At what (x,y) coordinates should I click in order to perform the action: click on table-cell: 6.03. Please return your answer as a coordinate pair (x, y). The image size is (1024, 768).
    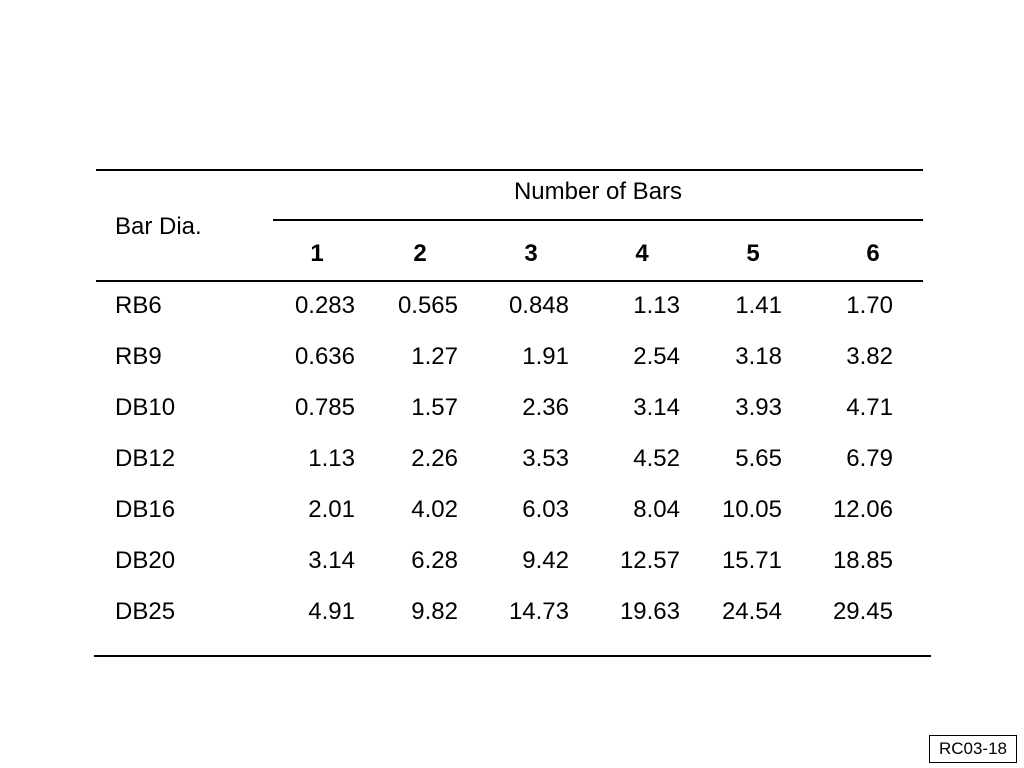
    Looking at the image, I should click on (545, 509).